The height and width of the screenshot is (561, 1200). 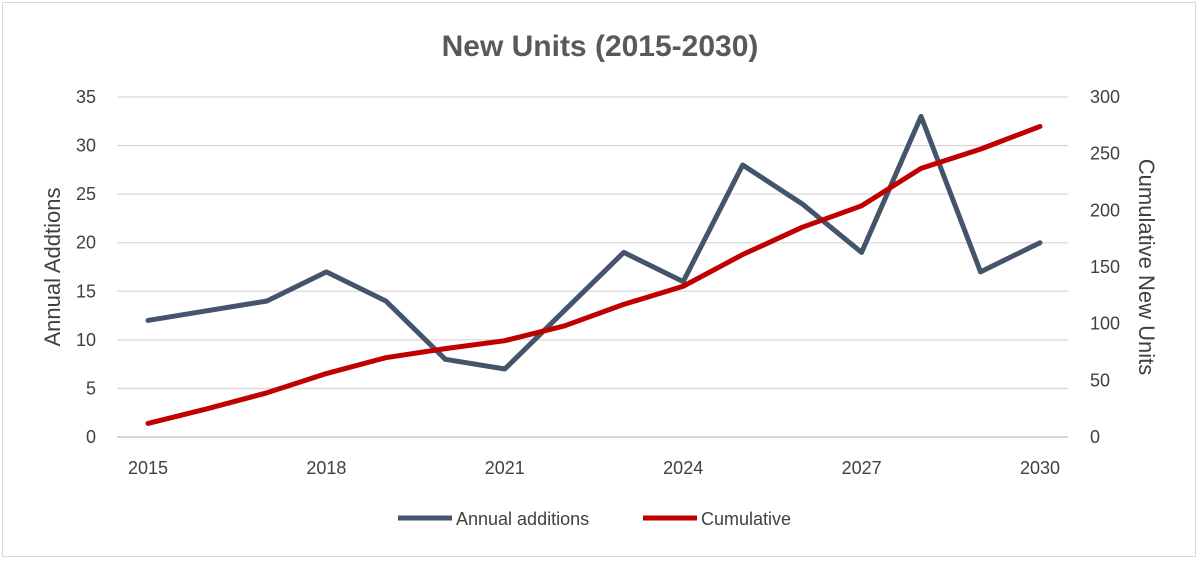 I want to click on x-tick-label: 2030, so click(x=1040, y=468).